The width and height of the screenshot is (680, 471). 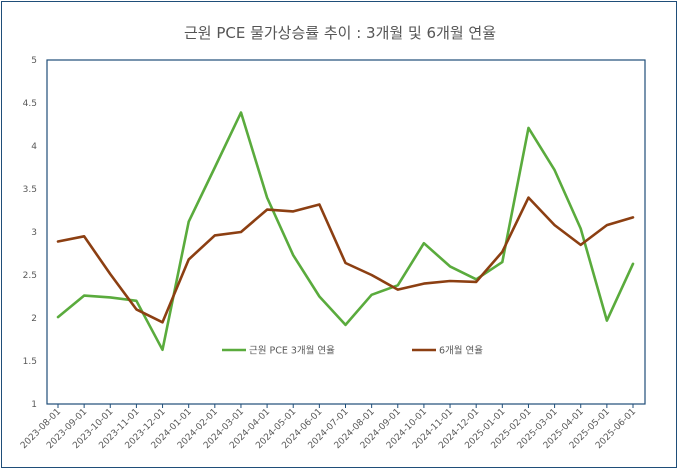 What do you see at coordinates (34, 319) in the screenshot?
I see `y-tick-label: 2` at bounding box center [34, 319].